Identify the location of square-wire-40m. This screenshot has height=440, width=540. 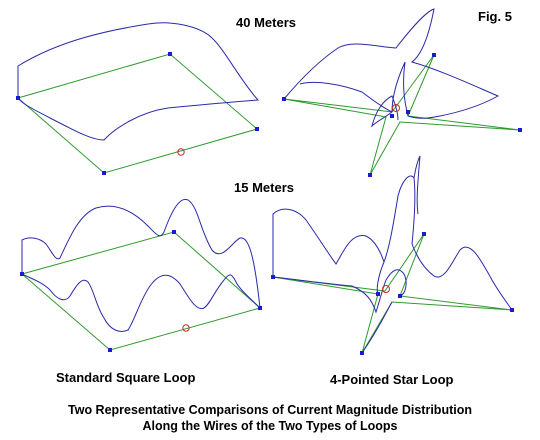
(137, 113).